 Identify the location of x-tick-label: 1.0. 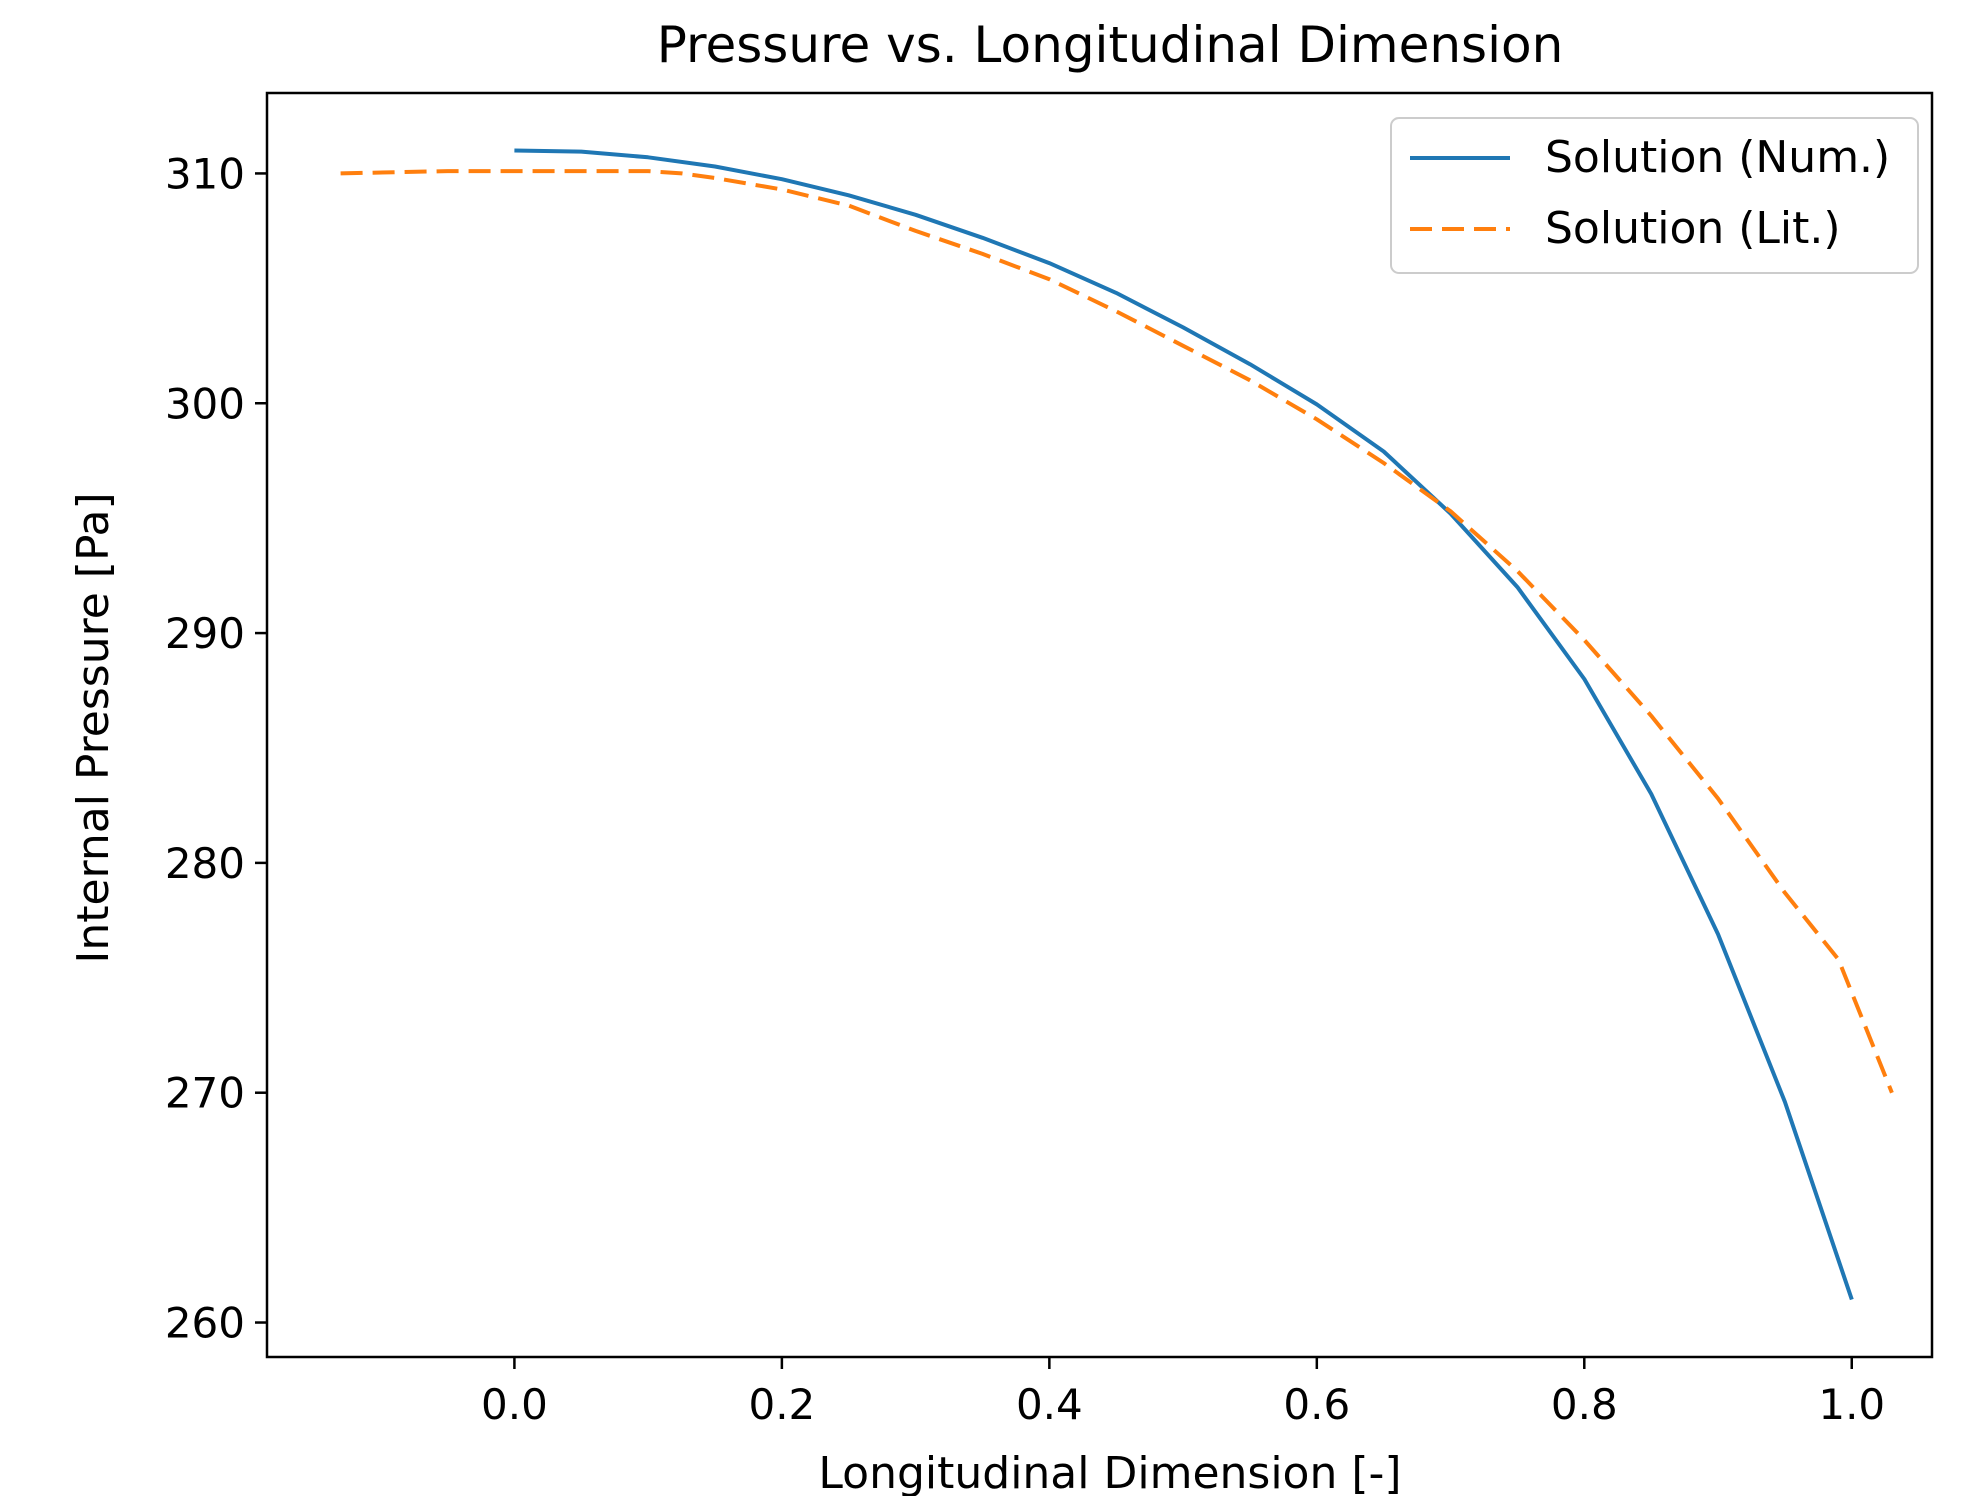
(1851, 1404).